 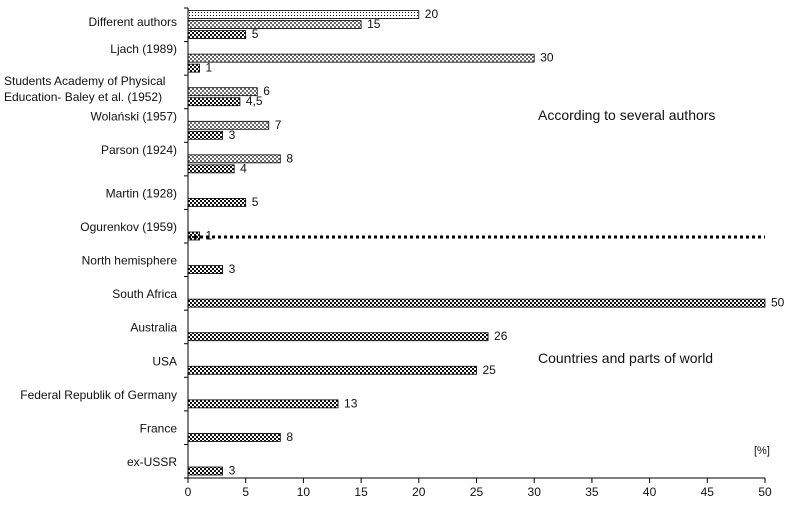 I want to click on category-label: France, so click(x=159, y=428).